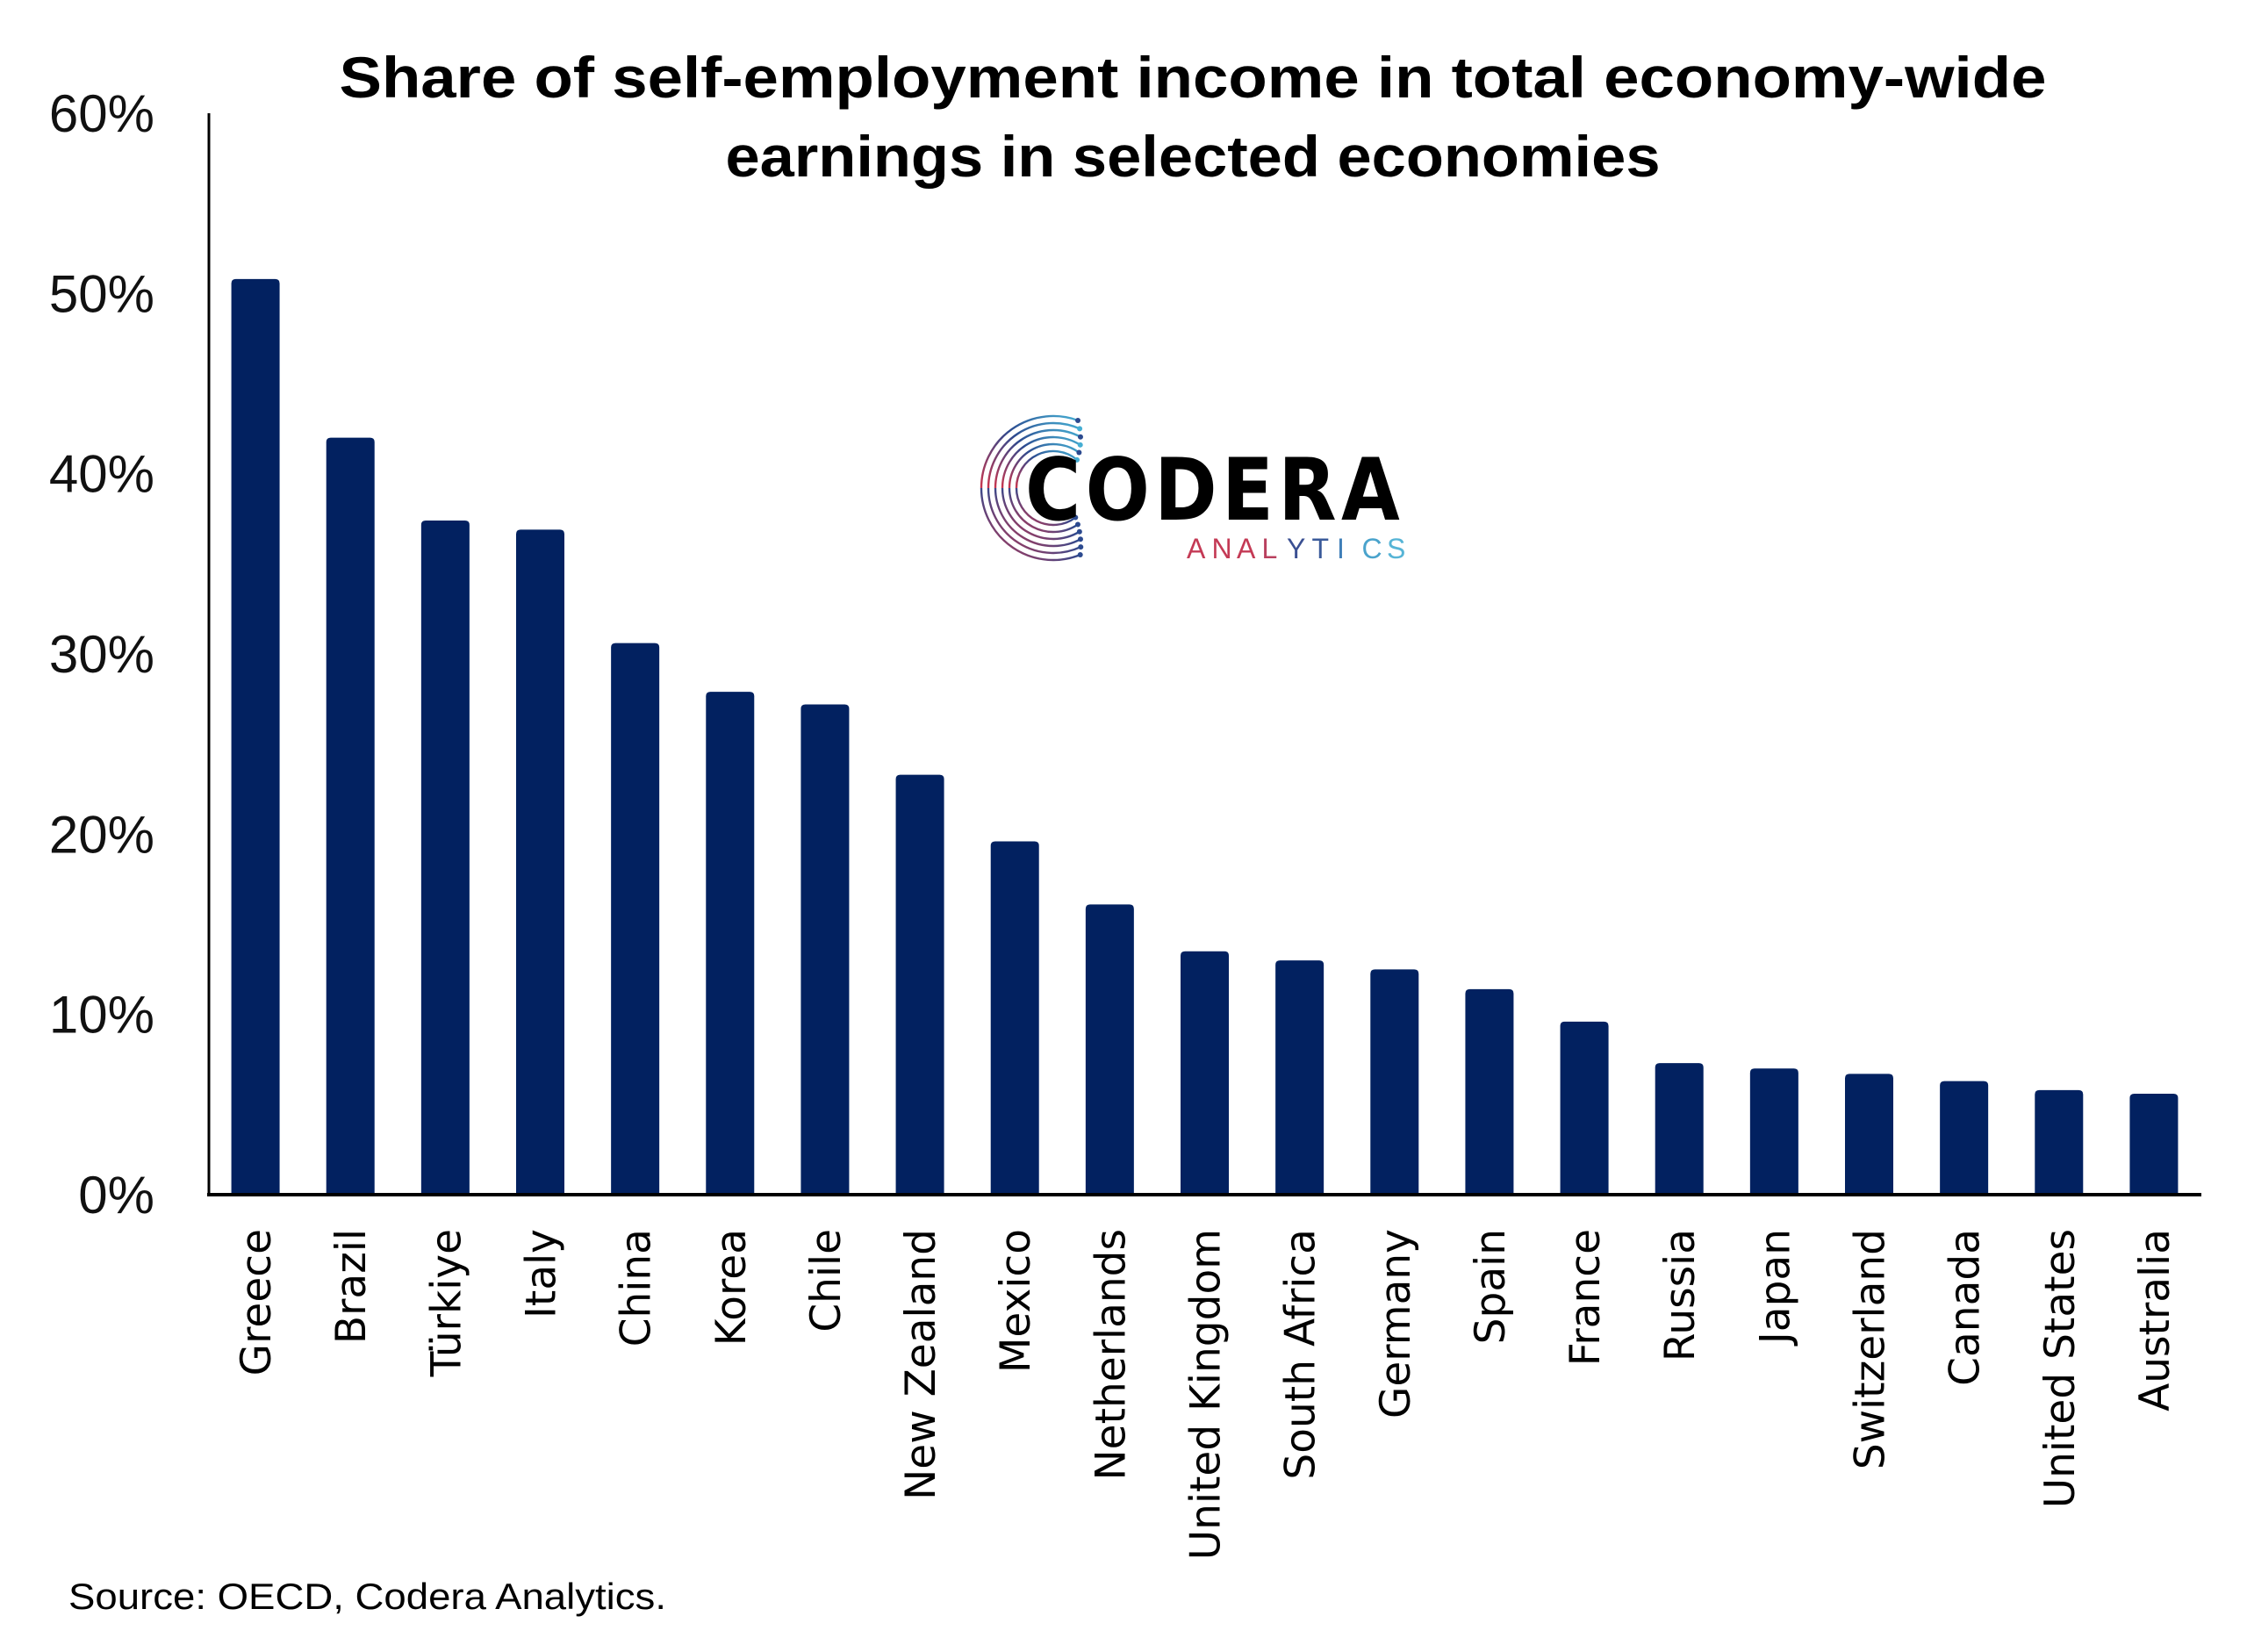 The height and width of the screenshot is (1652, 2247). Describe the element at coordinates (2154, 1144) in the screenshot. I see `bar-australia` at that location.